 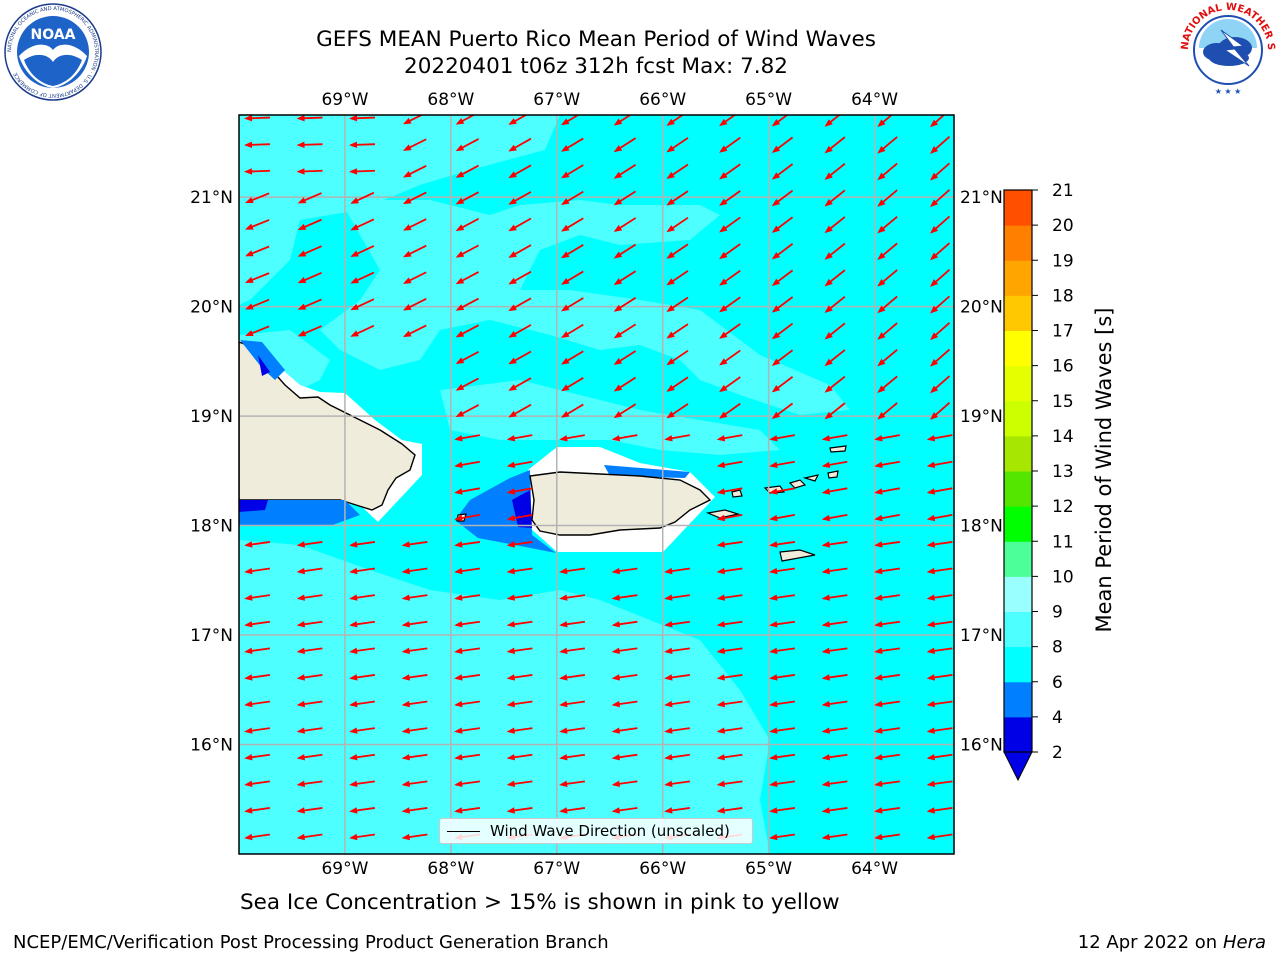 What do you see at coordinates (981, 198) in the screenshot?
I see `lat-label-right: 21°N` at bounding box center [981, 198].